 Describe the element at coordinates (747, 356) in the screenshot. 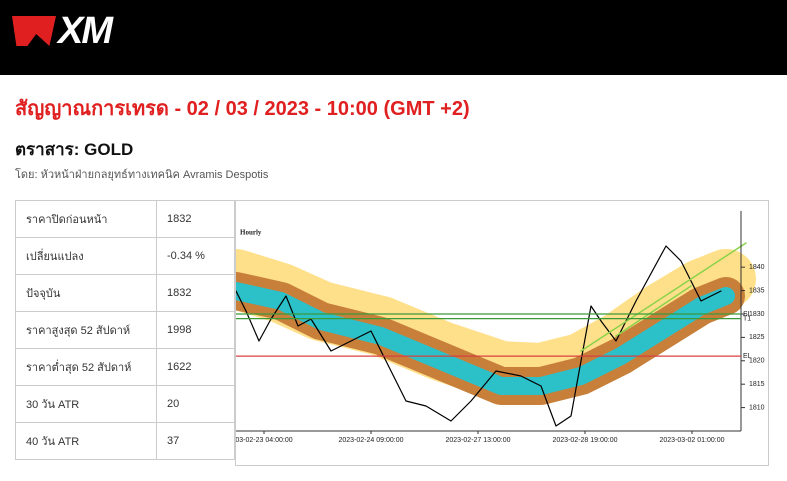

I see `level-label: EL` at that location.